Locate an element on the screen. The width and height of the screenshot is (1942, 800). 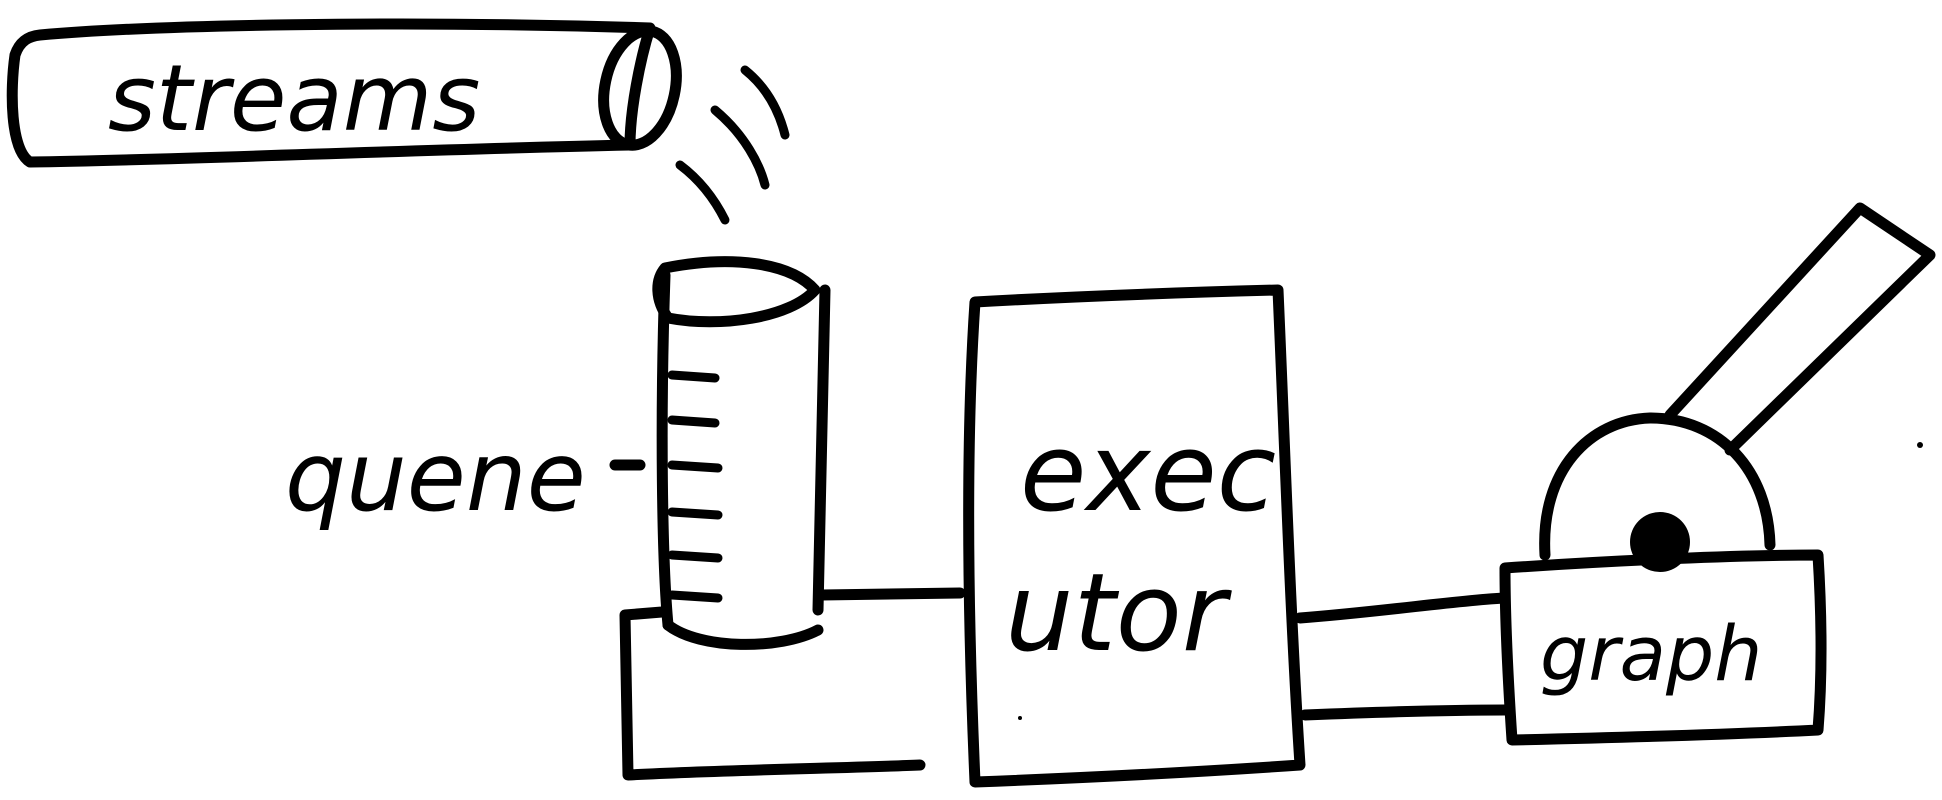
pipe-icon is located at coordinates (331, 93).